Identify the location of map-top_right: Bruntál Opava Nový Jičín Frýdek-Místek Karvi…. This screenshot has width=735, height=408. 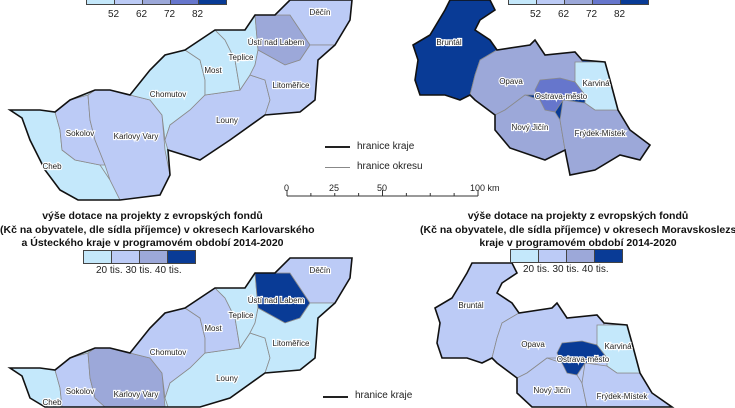
(532, 88).